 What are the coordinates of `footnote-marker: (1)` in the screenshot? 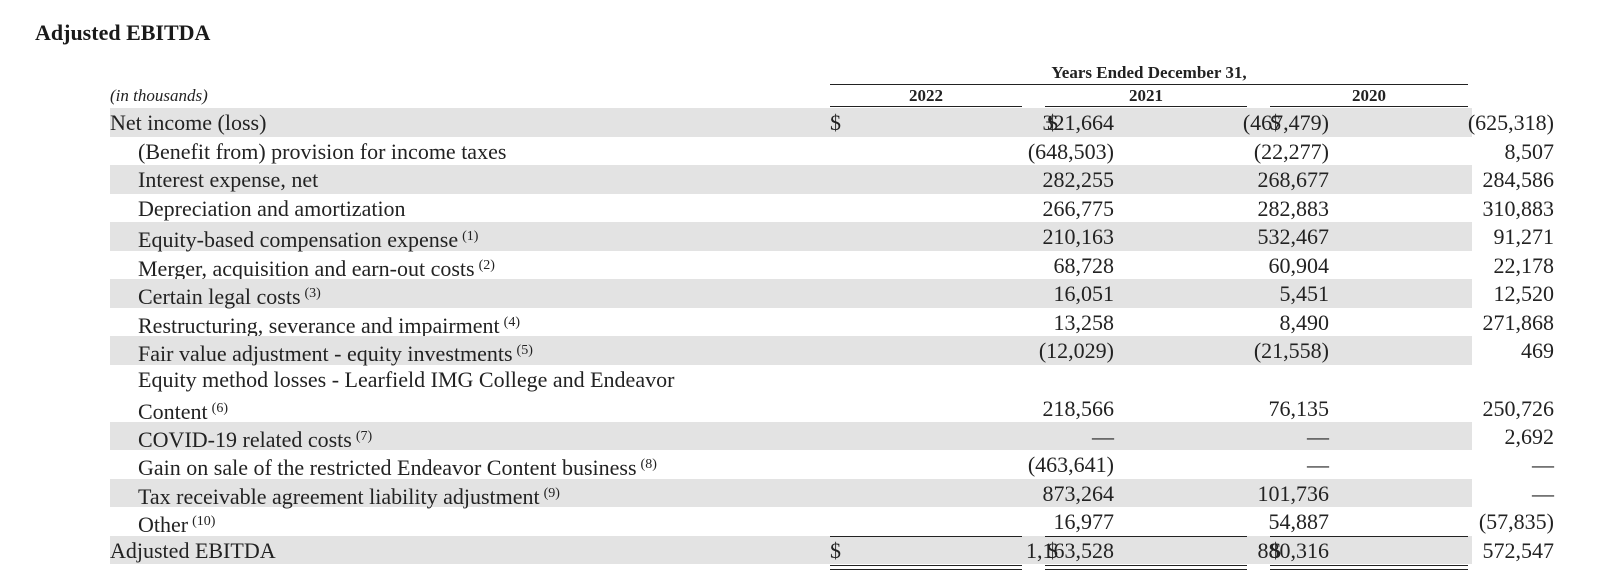 It's located at (470, 236).